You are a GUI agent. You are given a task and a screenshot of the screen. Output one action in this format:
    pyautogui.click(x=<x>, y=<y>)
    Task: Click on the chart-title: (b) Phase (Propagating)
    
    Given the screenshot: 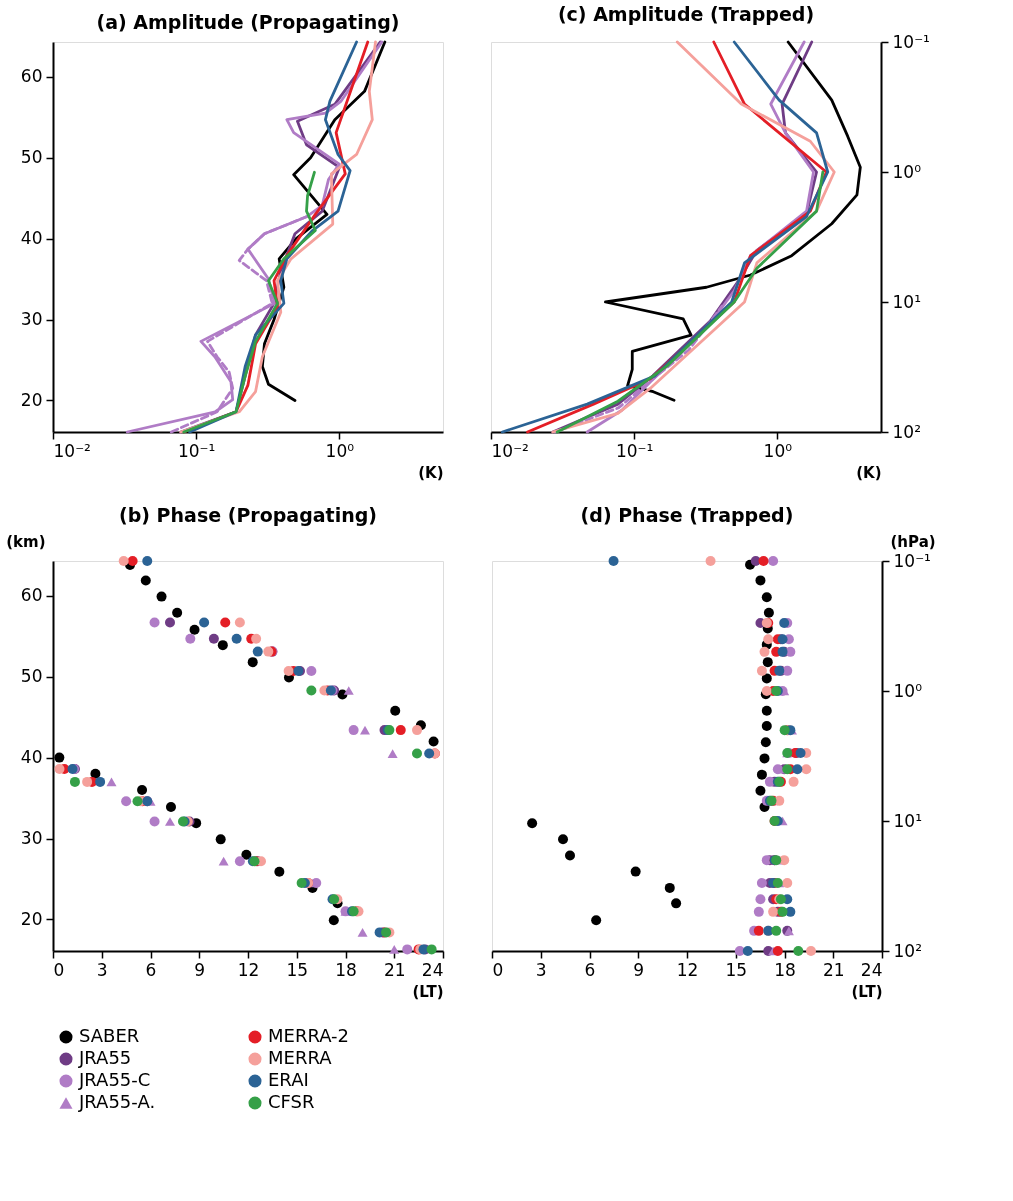 What is the action you would take?
    pyautogui.click(x=248, y=515)
    